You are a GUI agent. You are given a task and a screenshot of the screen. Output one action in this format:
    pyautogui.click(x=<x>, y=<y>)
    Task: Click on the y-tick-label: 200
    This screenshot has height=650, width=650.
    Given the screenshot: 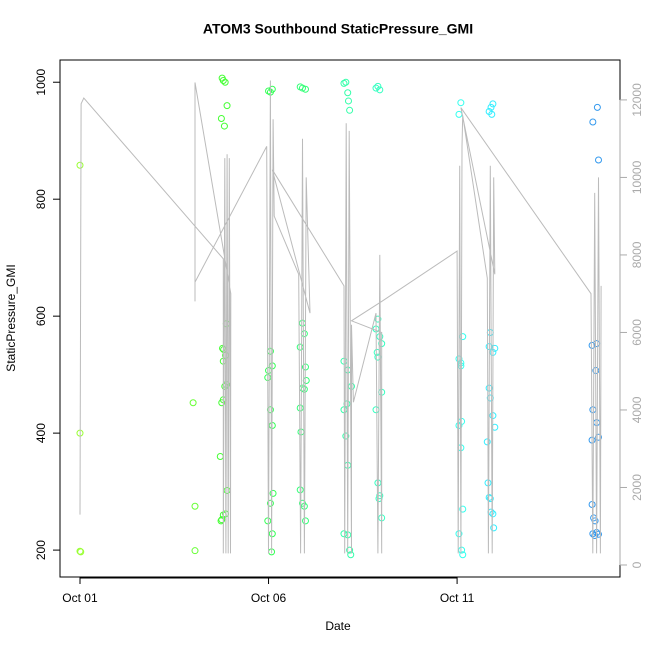 What is the action you would take?
    pyautogui.click(x=41, y=550)
    